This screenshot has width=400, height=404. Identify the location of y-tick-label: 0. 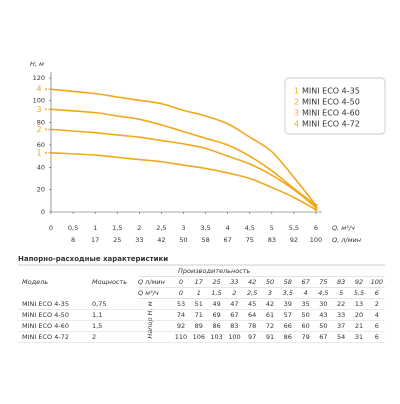
(43, 212).